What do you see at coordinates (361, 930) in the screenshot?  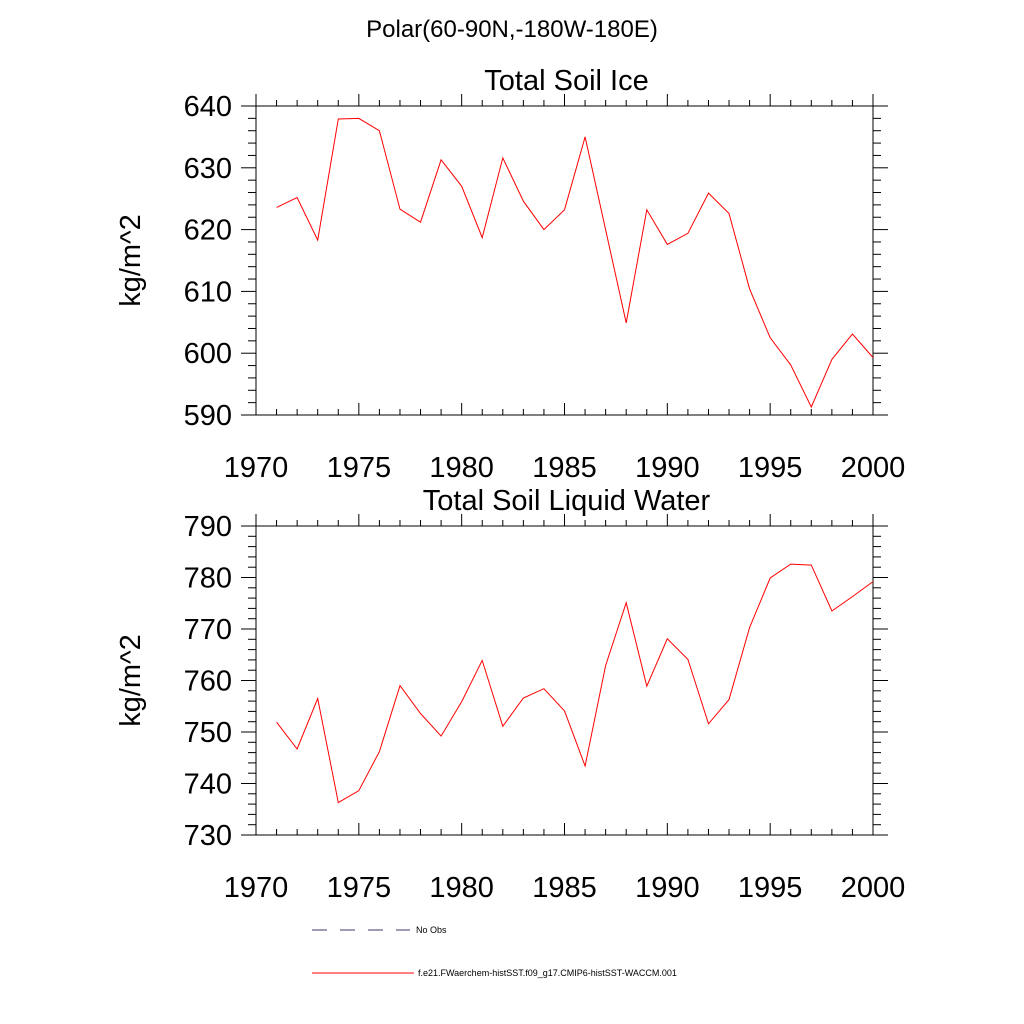 I see `legend-swatch-no-obs` at bounding box center [361, 930].